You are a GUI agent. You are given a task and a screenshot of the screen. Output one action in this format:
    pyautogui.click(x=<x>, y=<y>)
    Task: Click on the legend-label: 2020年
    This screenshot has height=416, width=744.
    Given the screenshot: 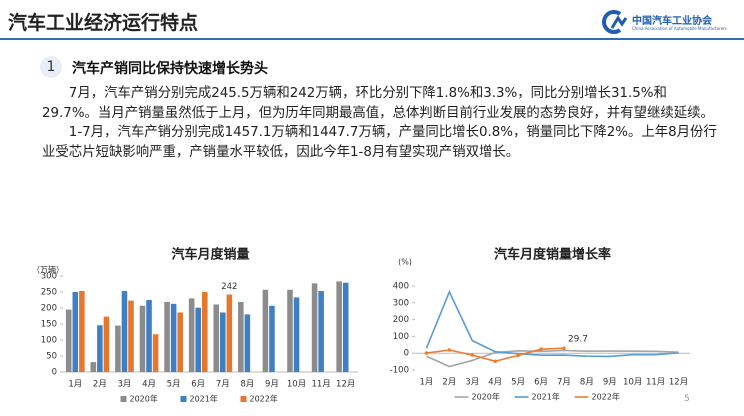 What is the action you would take?
    pyautogui.click(x=144, y=399)
    